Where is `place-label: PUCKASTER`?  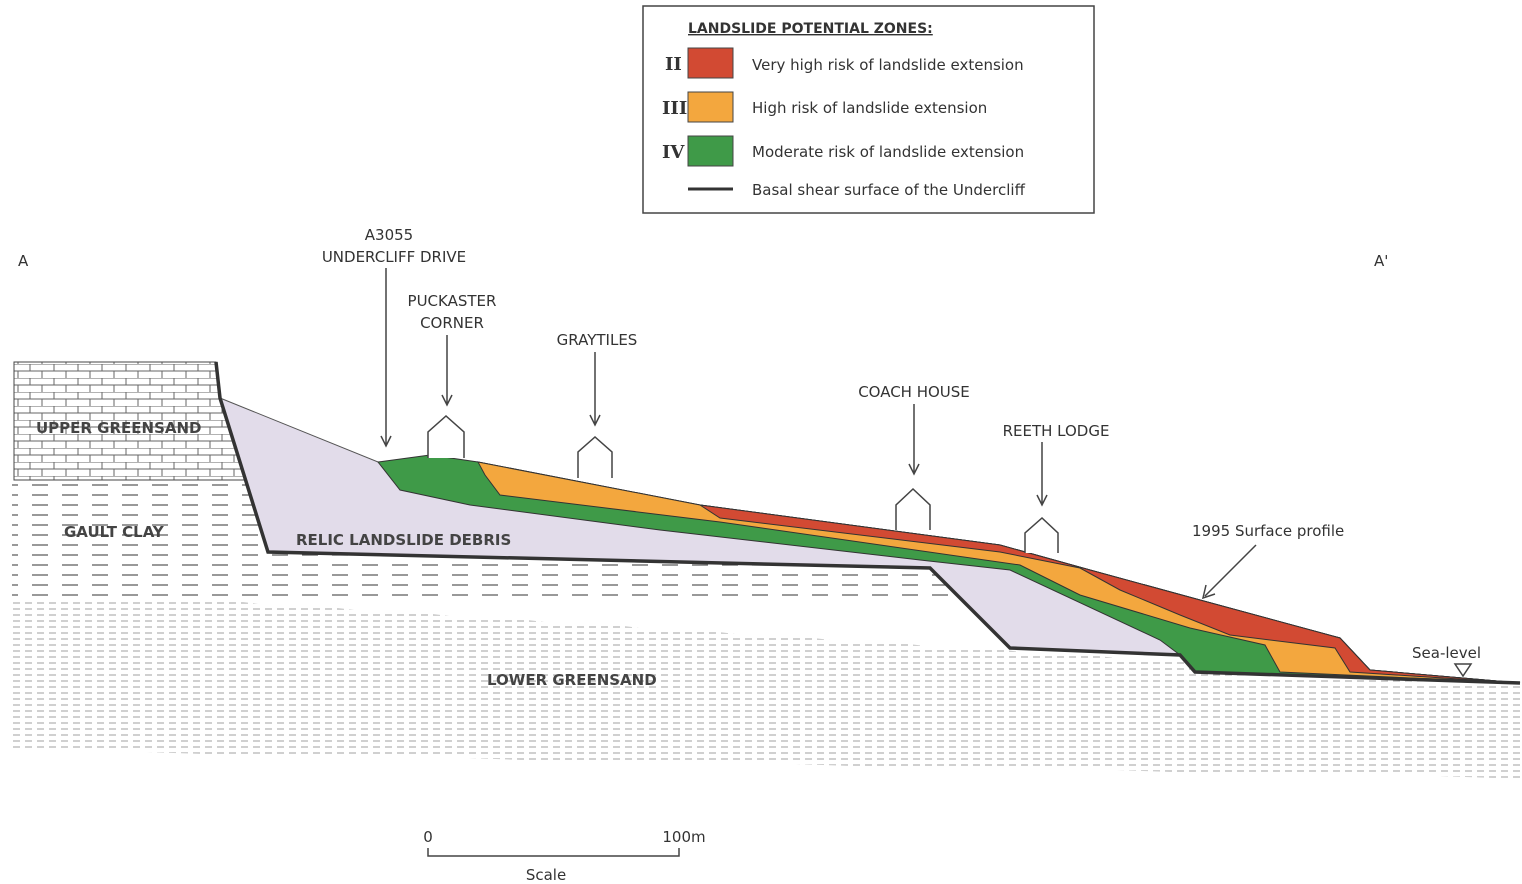 place-label: PUCKASTER is located at coordinates (452, 301).